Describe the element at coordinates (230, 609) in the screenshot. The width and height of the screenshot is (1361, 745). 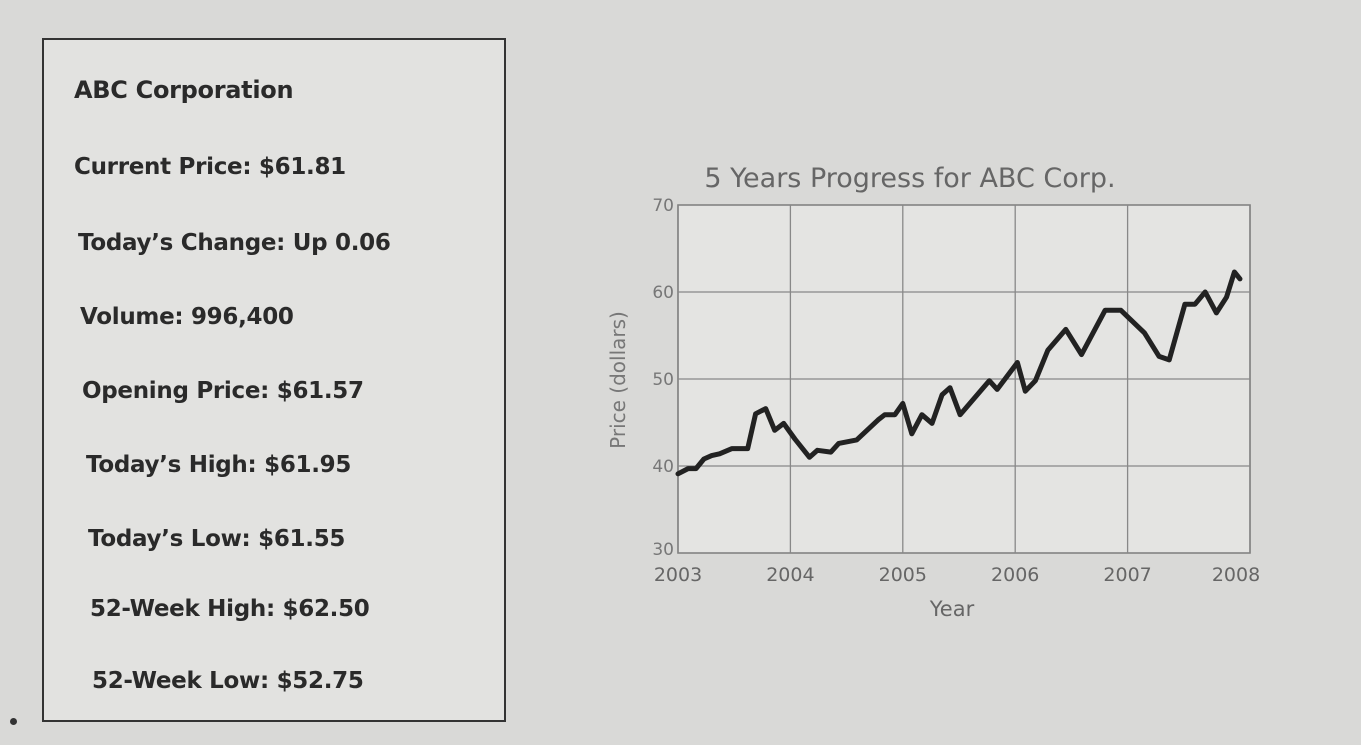
I see `52-week-high: 52-Week High: $62.50` at that location.